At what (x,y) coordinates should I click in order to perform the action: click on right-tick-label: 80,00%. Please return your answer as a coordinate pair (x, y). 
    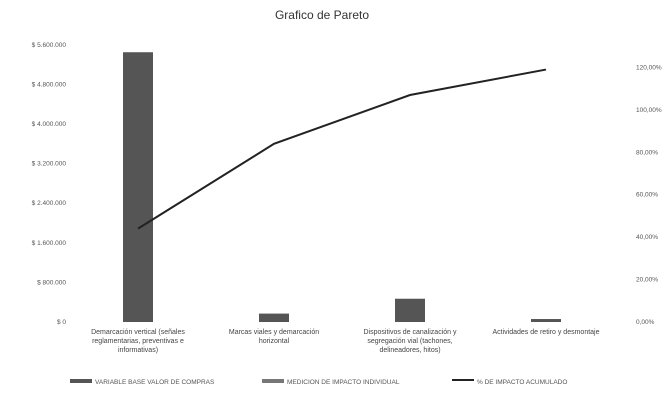
    Looking at the image, I should click on (647, 152).